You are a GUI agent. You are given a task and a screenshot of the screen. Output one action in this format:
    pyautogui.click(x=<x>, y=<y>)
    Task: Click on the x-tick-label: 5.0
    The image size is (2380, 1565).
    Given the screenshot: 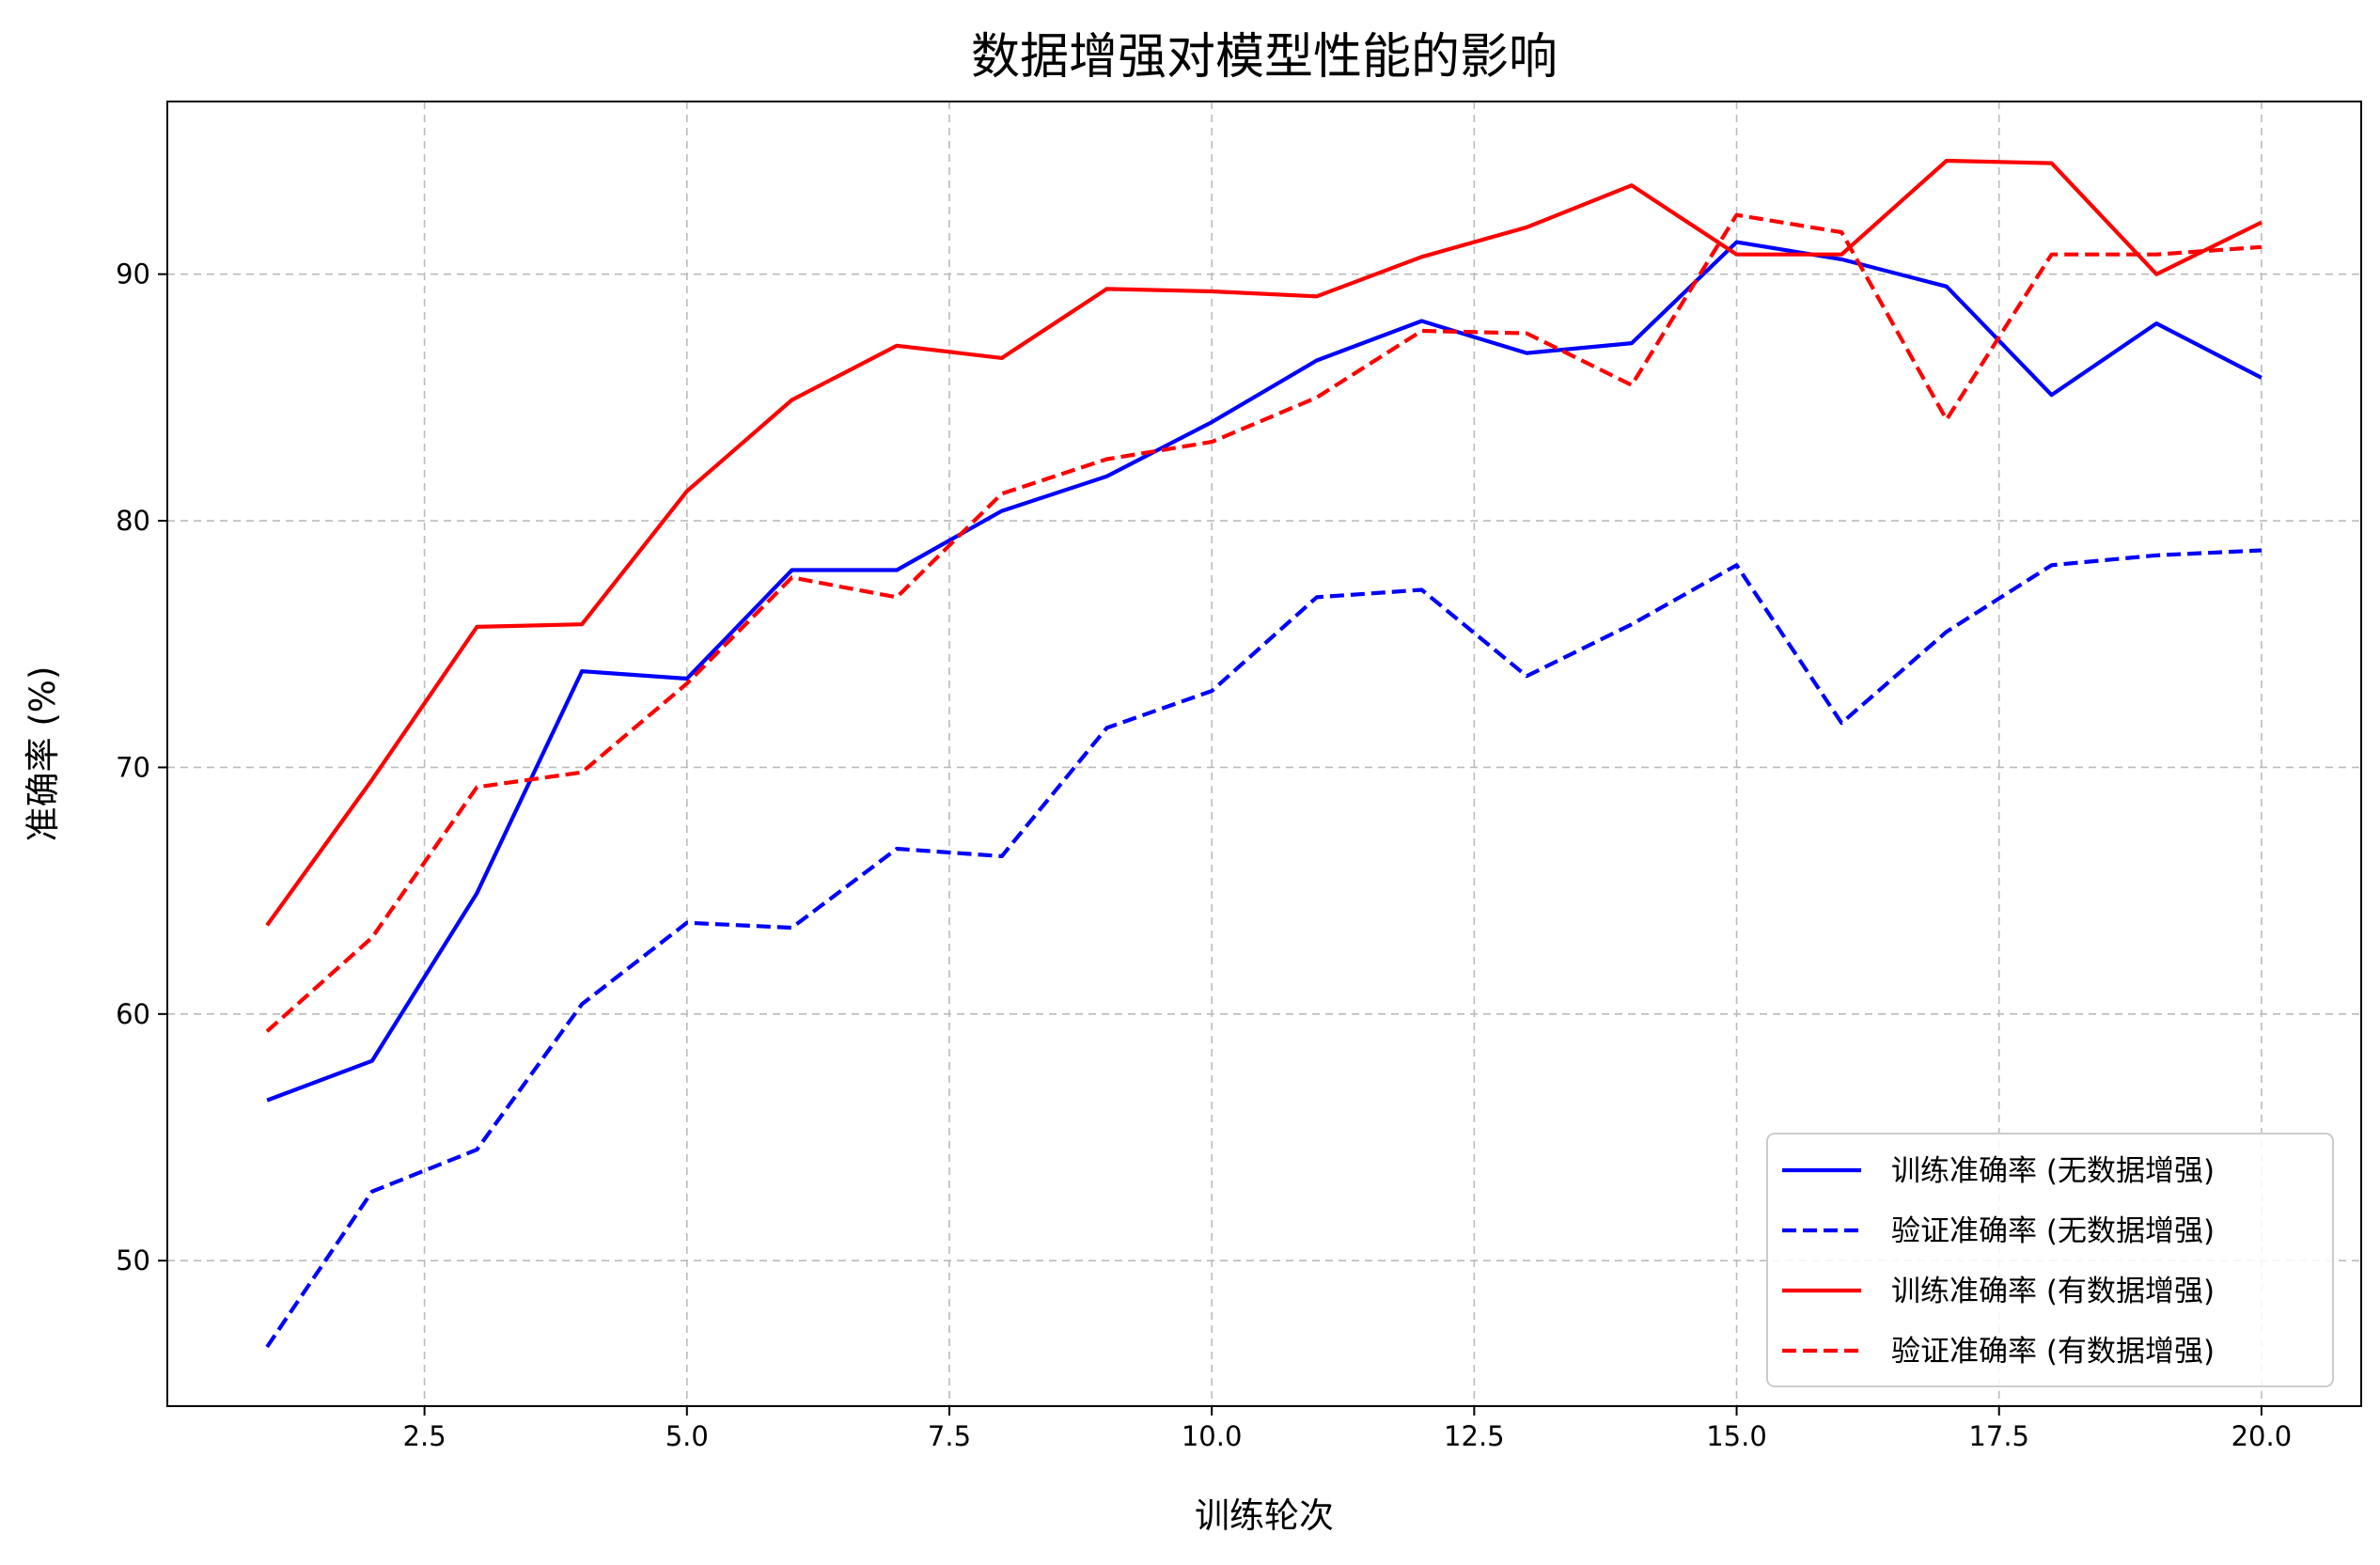 What is the action you would take?
    pyautogui.click(x=687, y=1436)
    